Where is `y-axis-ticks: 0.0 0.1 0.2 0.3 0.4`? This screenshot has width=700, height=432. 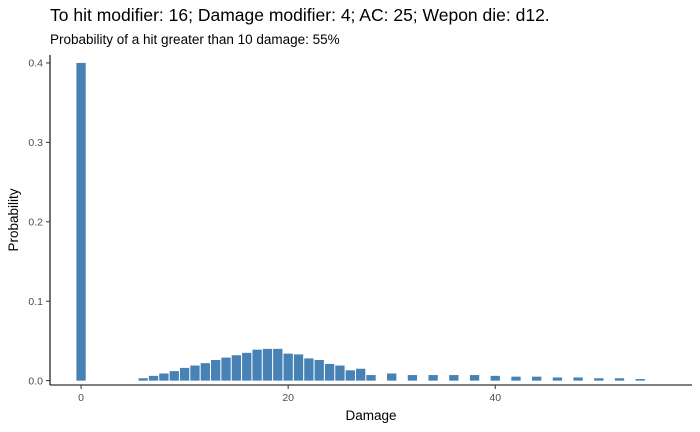 y-axis-ticks: 0.0 0.1 0.2 0.3 0.4 is located at coordinates (39, 222).